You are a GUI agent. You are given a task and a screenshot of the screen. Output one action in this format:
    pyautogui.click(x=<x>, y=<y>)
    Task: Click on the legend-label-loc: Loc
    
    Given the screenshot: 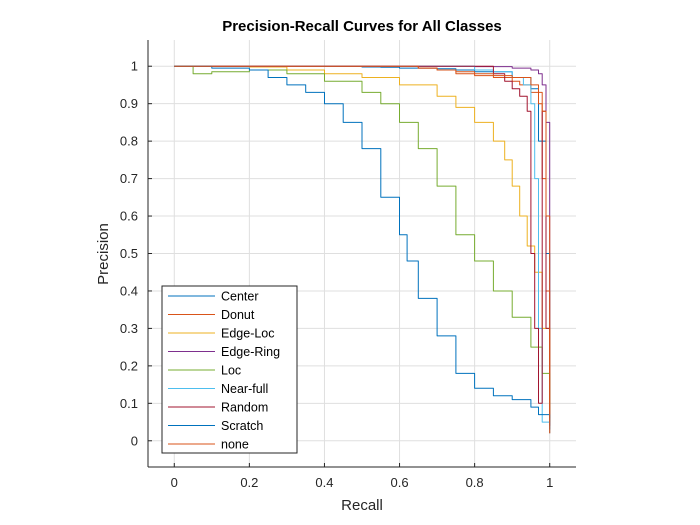 What is the action you would take?
    pyautogui.click(x=231, y=371)
    